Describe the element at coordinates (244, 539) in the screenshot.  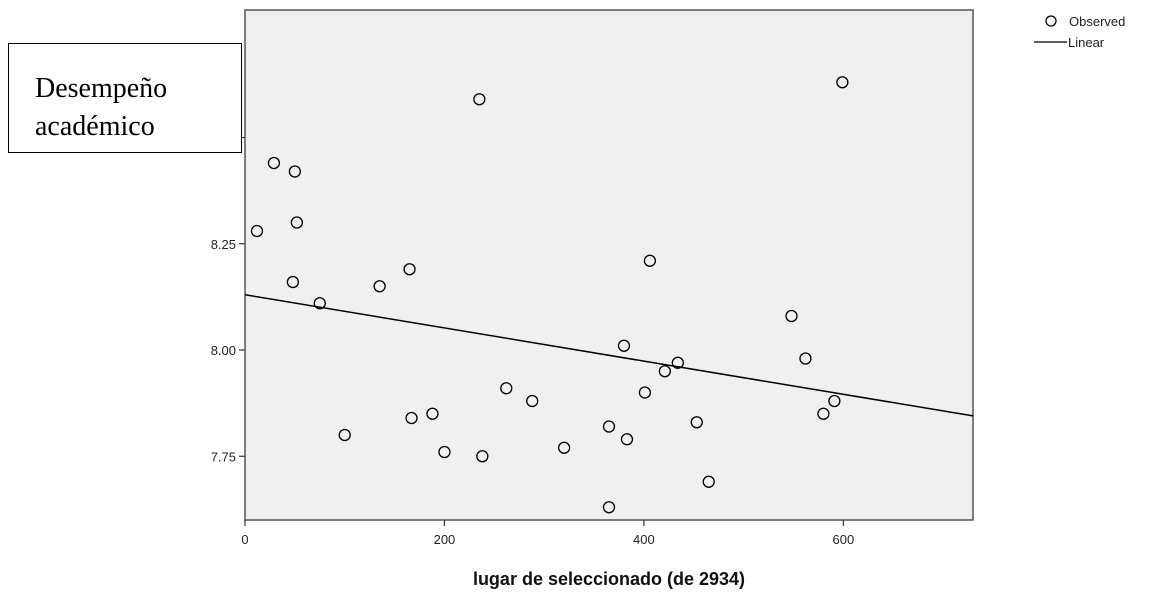
I see `x-tick-label: 0` at that location.